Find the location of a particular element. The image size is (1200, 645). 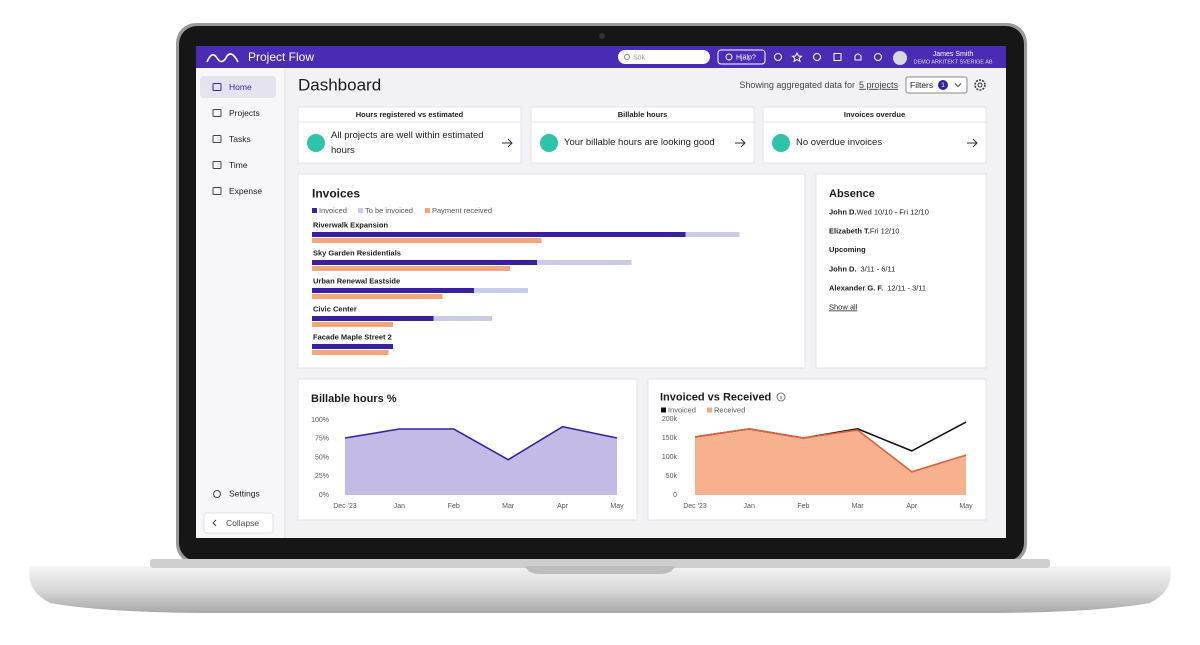

y-tick-label: 75% is located at coordinates (322, 439).